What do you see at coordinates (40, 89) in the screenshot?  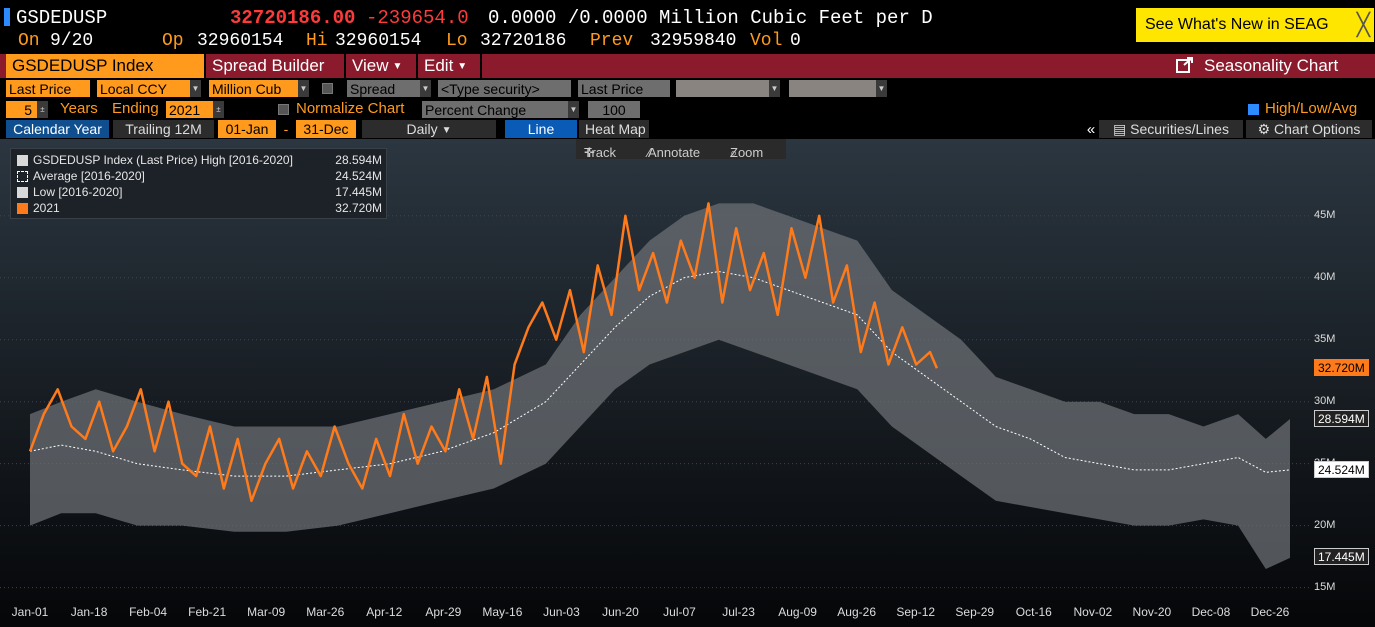 I see `field-value: Last Price` at bounding box center [40, 89].